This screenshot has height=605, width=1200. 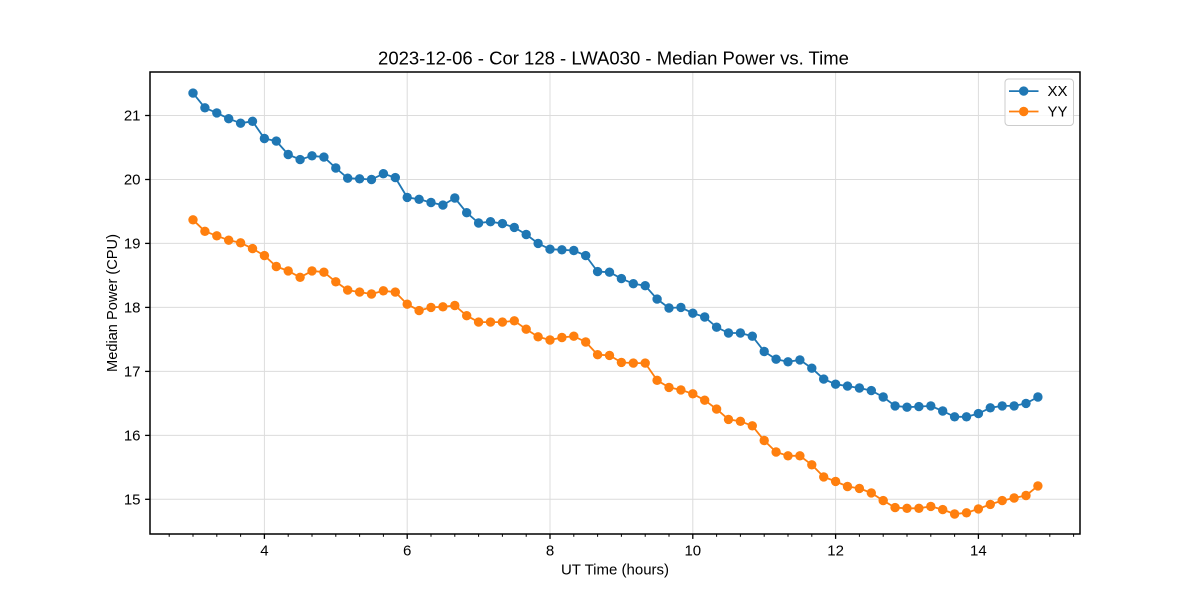 What do you see at coordinates (1058, 91) in the screenshot?
I see `svg-text: XX` at bounding box center [1058, 91].